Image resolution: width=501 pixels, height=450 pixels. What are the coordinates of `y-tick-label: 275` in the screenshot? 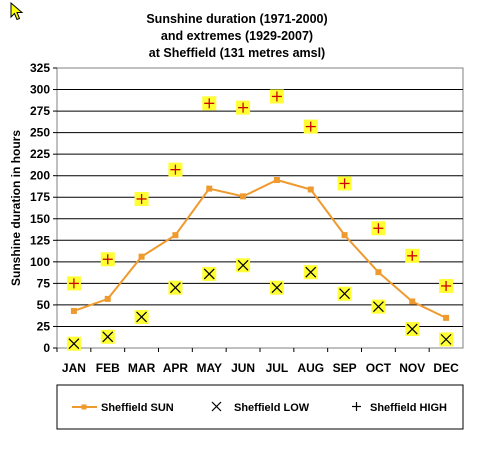 It's located at (40, 111).